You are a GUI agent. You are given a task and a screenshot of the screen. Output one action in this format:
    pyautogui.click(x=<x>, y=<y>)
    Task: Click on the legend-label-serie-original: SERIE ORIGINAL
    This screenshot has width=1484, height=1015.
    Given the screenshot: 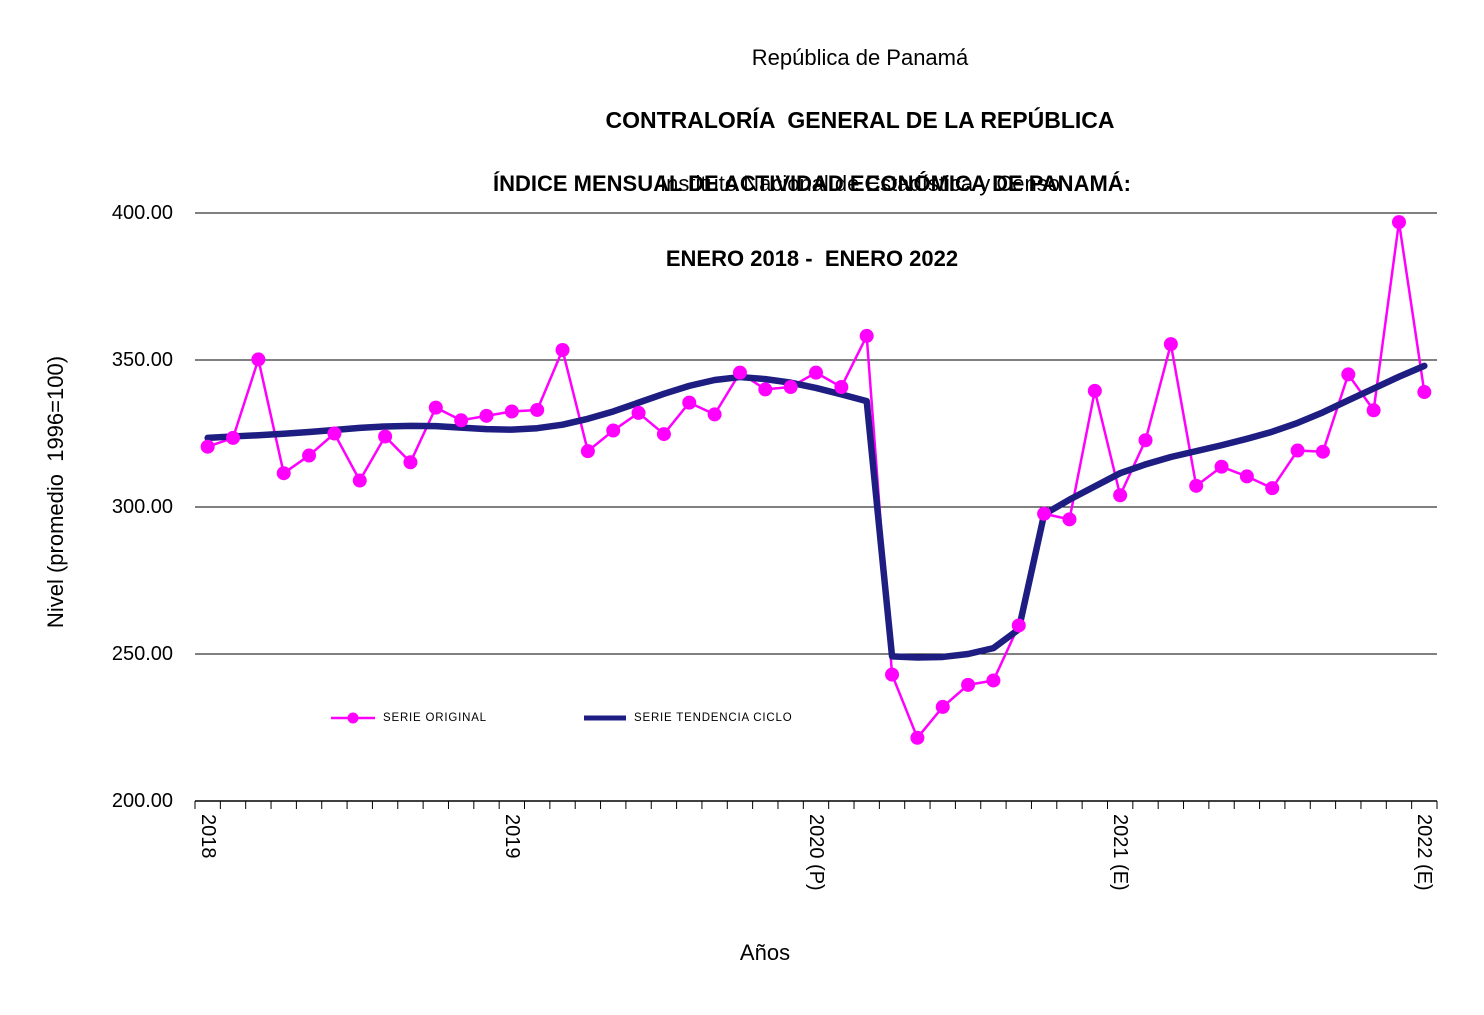 What is the action you would take?
    pyautogui.click(x=435, y=718)
    